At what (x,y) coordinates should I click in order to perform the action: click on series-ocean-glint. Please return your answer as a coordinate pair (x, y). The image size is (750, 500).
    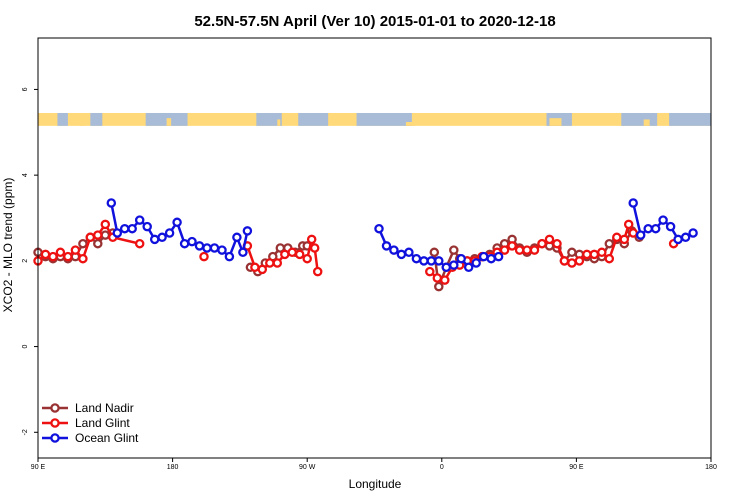
    Looking at the image, I should click on (402, 235).